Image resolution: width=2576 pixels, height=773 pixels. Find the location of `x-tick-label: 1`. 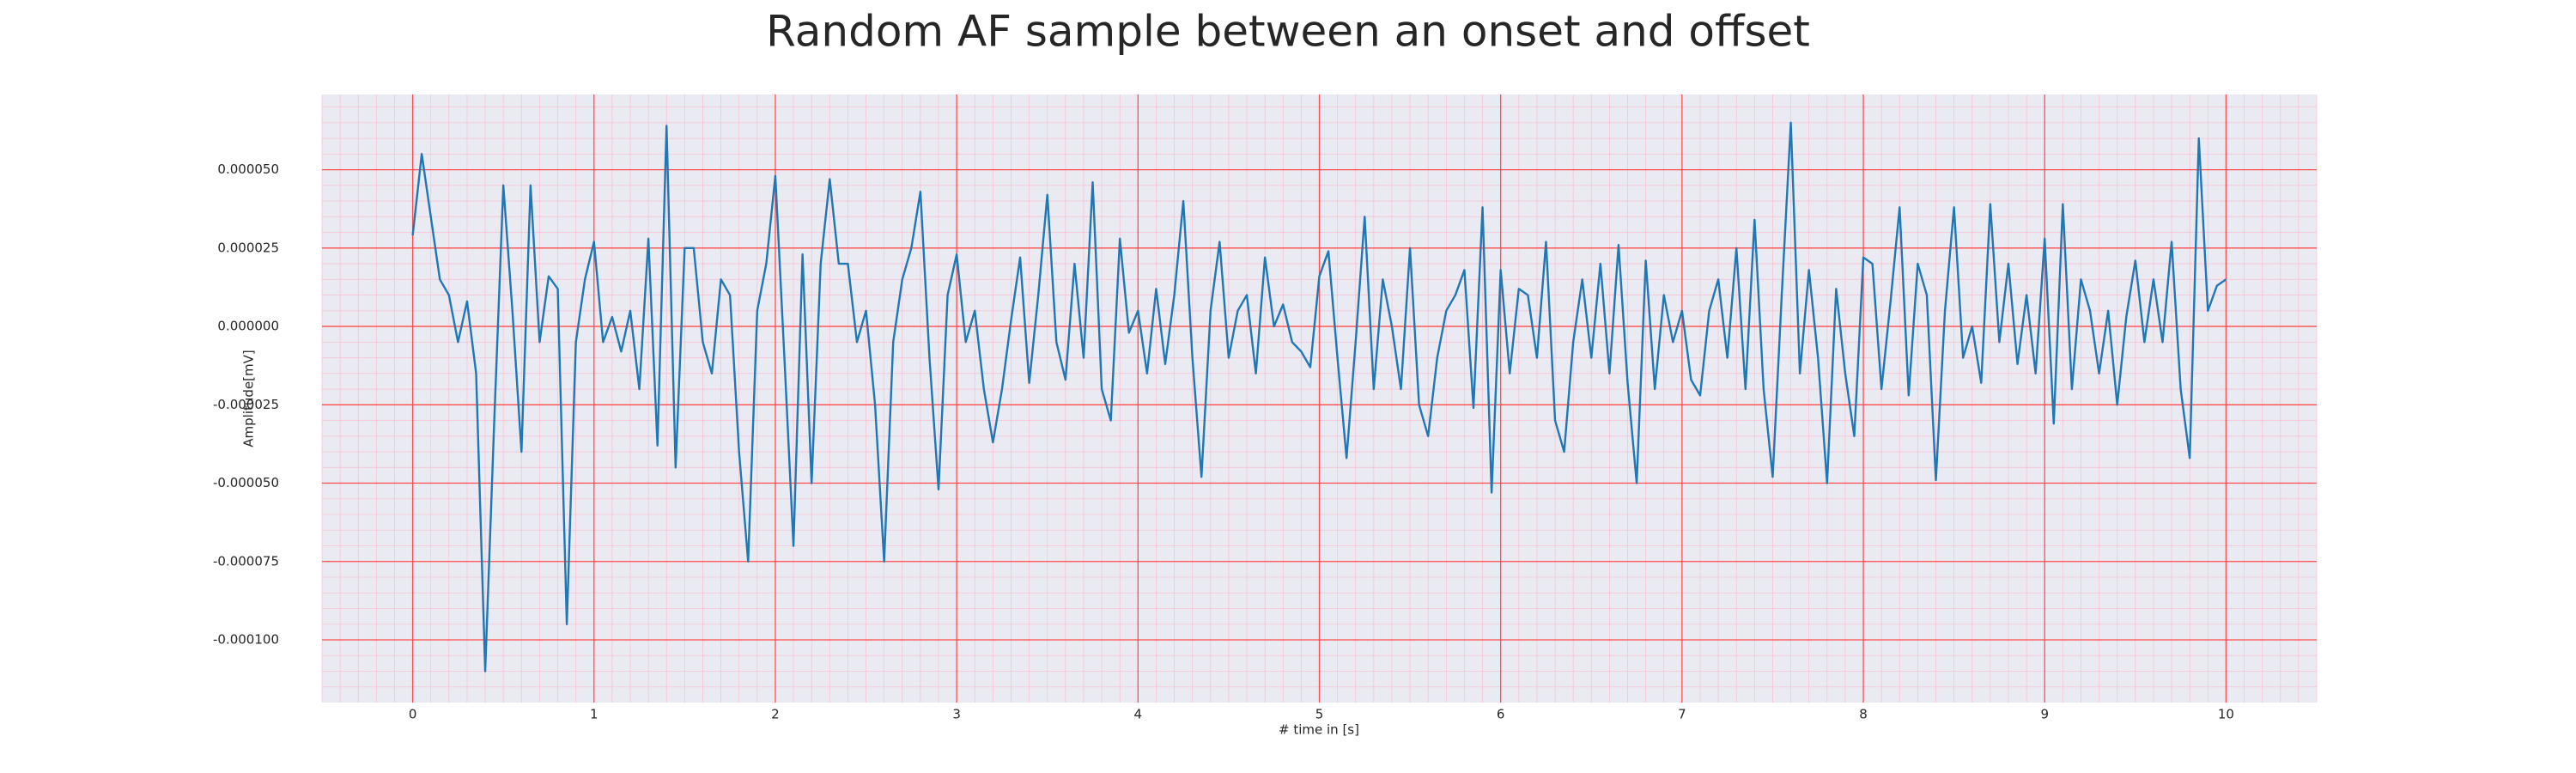

x-tick-label: 1 is located at coordinates (594, 714).